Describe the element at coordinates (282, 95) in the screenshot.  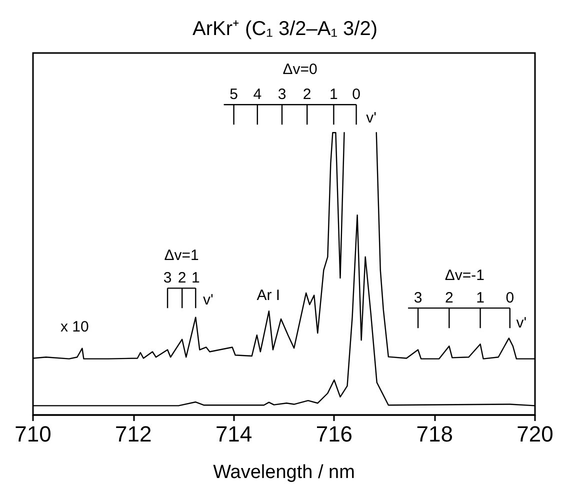
I see `text: 3` at that location.